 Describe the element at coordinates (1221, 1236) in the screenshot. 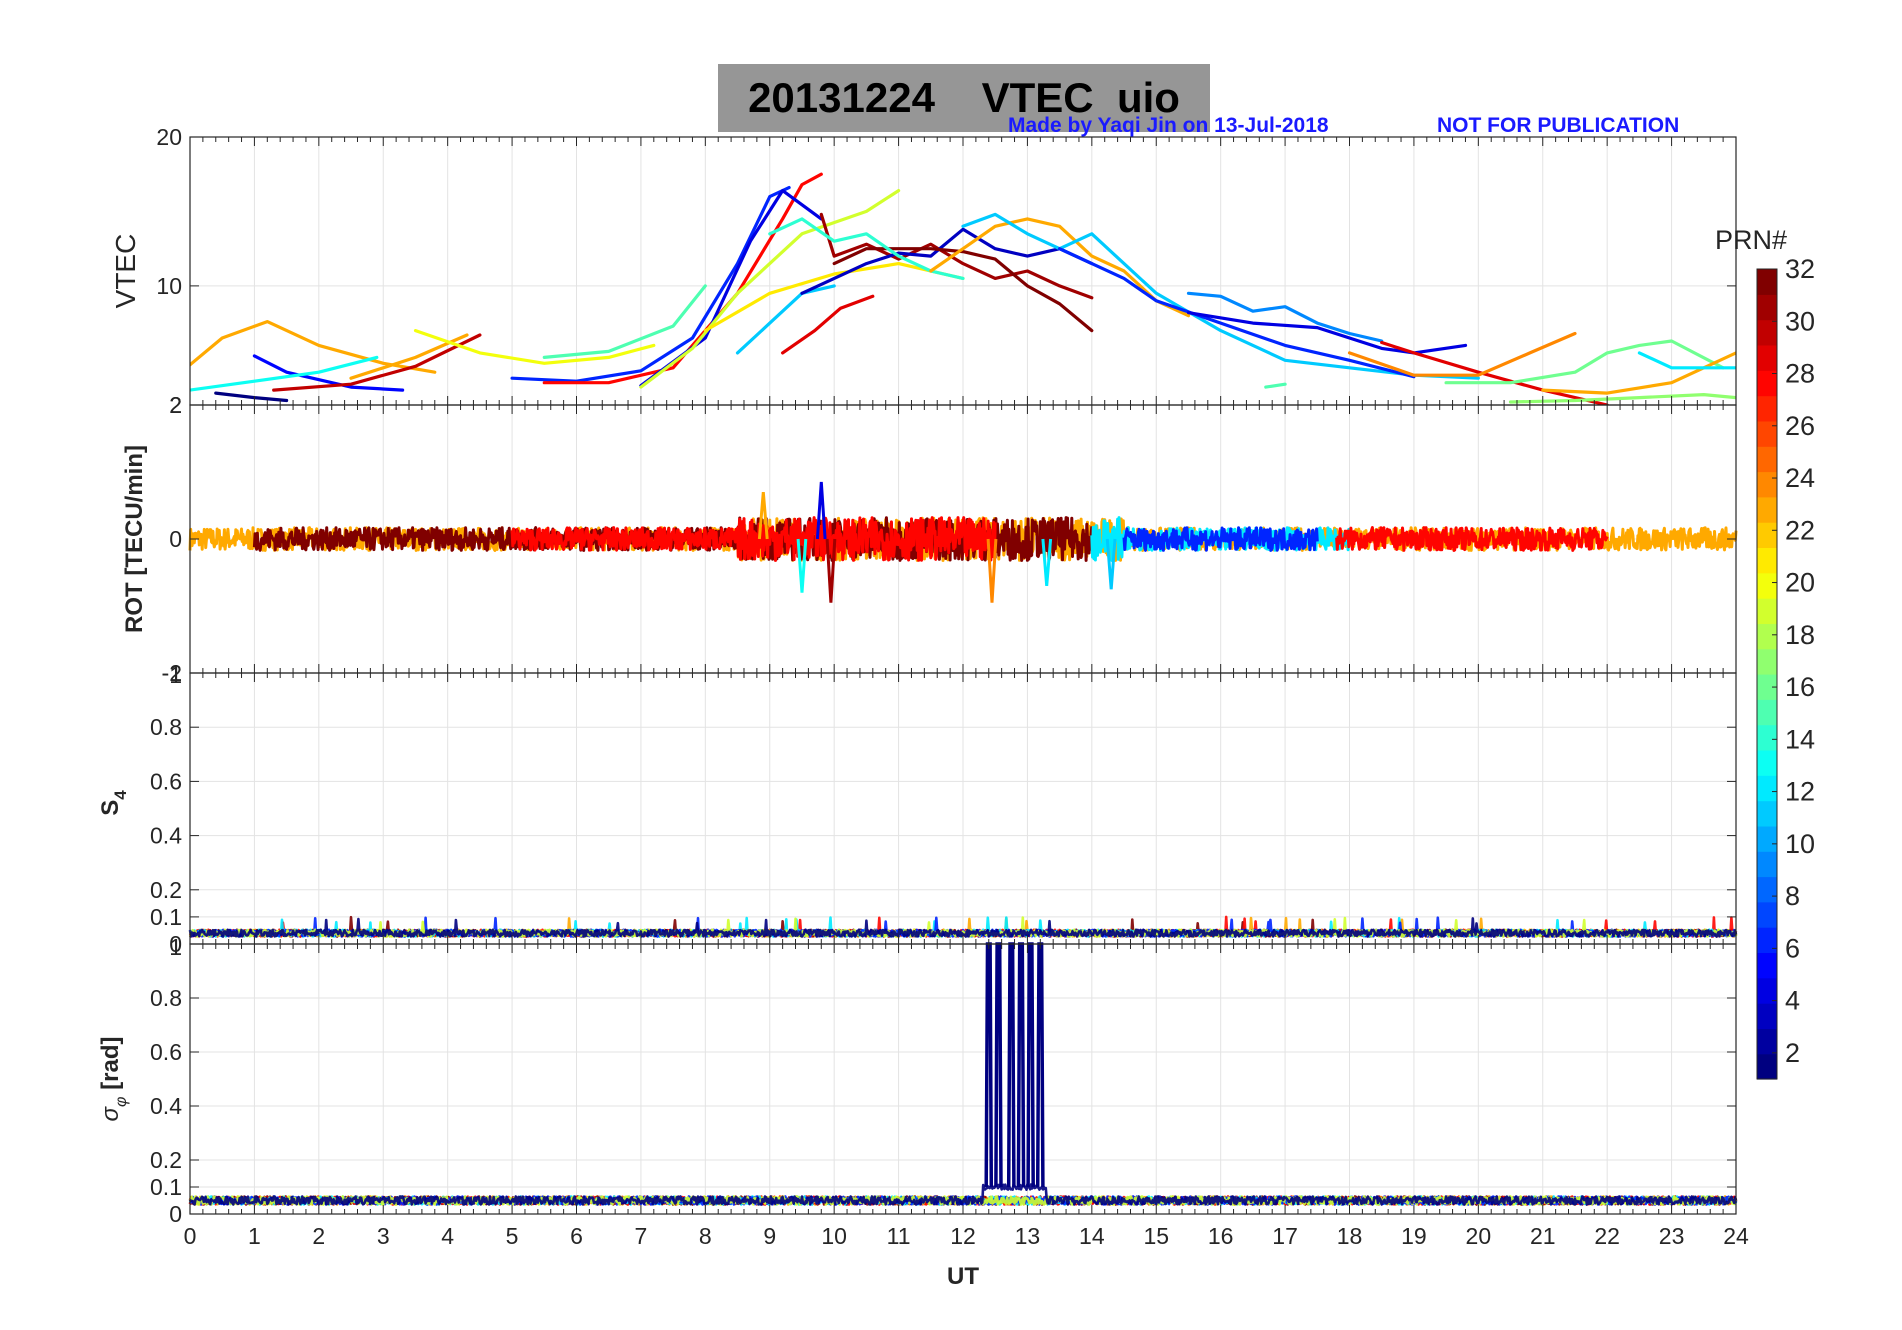

I see `x-tick-label: 16` at that location.